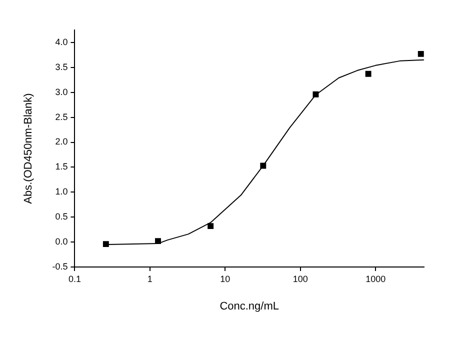 This screenshot has height=347, width=450. Describe the element at coordinates (61, 217) in the screenshot. I see `y-tick-label: 0.5` at that location.